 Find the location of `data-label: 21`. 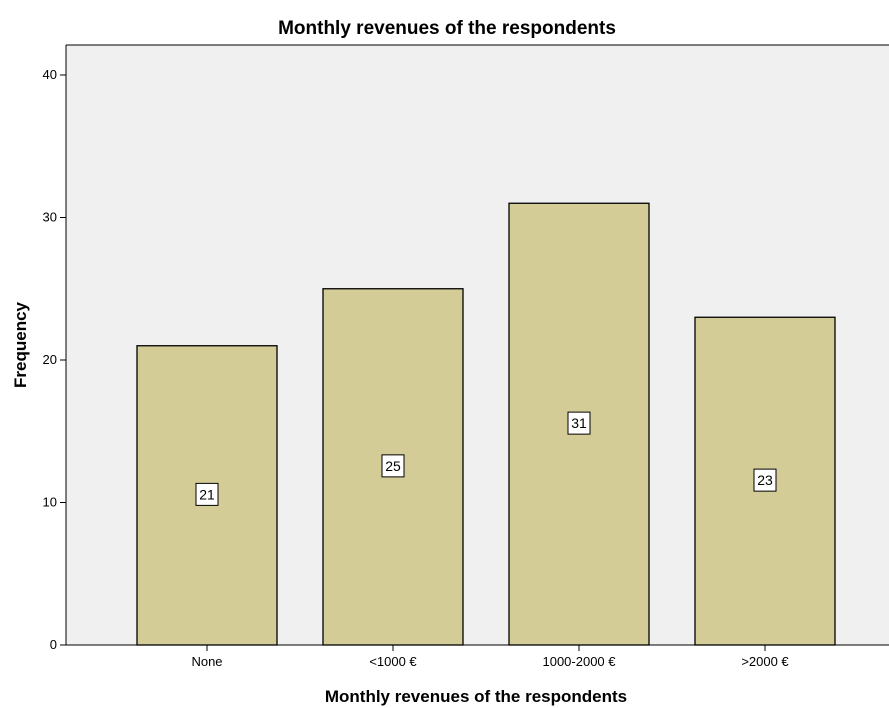

data-label: 21 is located at coordinates (207, 494).